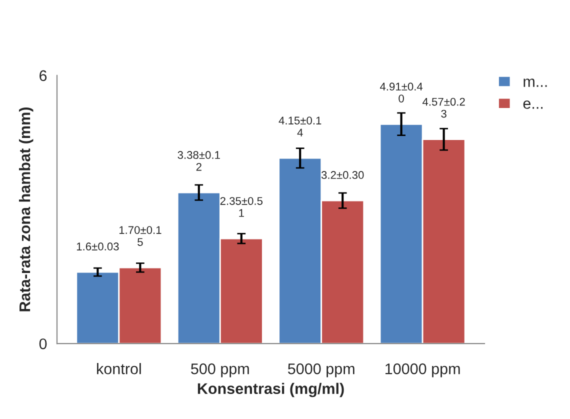  What do you see at coordinates (43, 344) in the screenshot?
I see `y-tick-label: 0` at bounding box center [43, 344].